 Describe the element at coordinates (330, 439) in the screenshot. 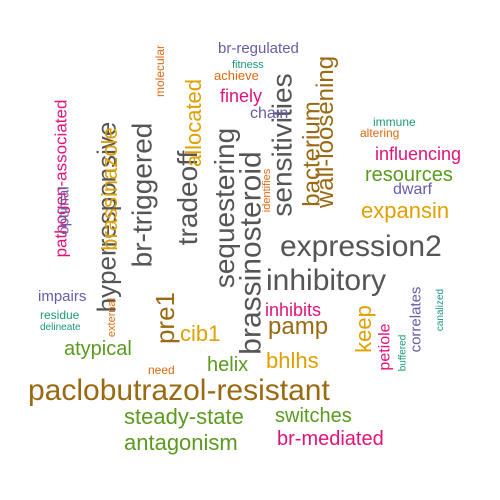

I see `word-br-mediated: br-mediated` at that location.